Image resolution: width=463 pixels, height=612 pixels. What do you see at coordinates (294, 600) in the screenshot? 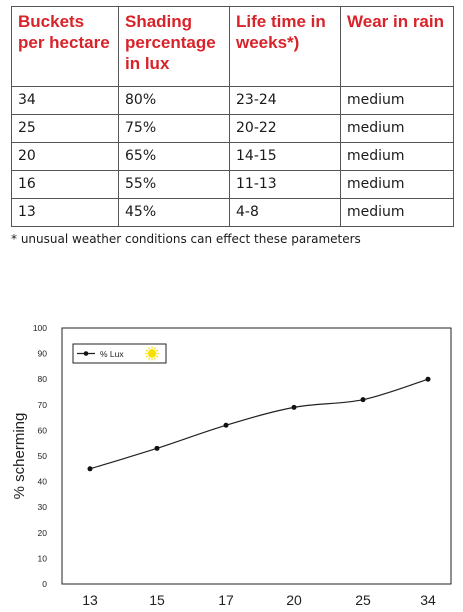
I see `x-tick-label: 20` at bounding box center [294, 600].